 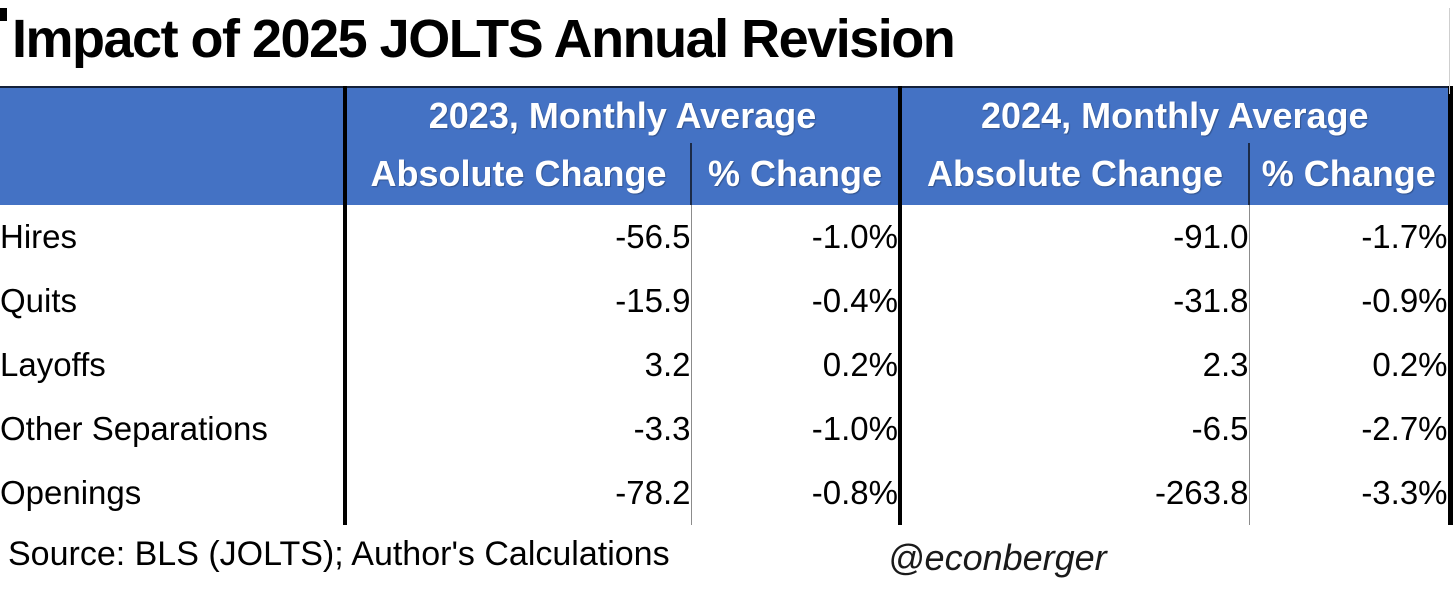 I want to click on group-header-2024: 2024, Monthly Average, so click(x=1175, y=115).